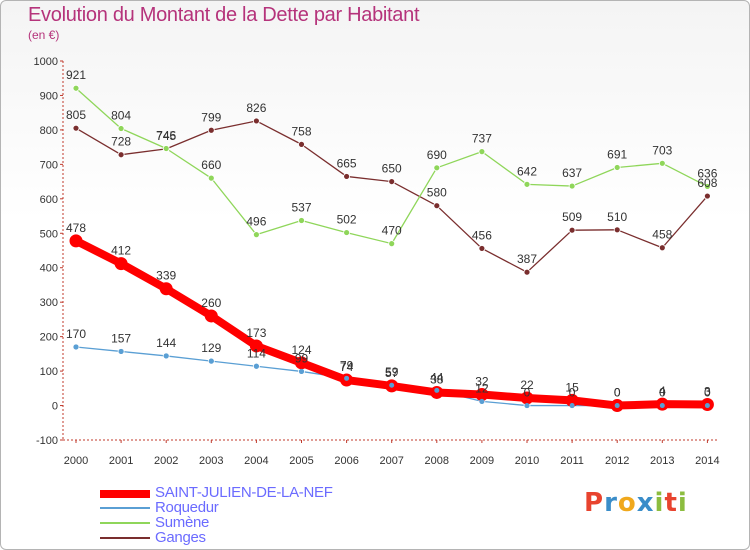 The height and width of the screenshot is (550, 750). Describe the element at coordinates (76, 461) in the screenshot. I see `x-tick-label: 2000` at that location.